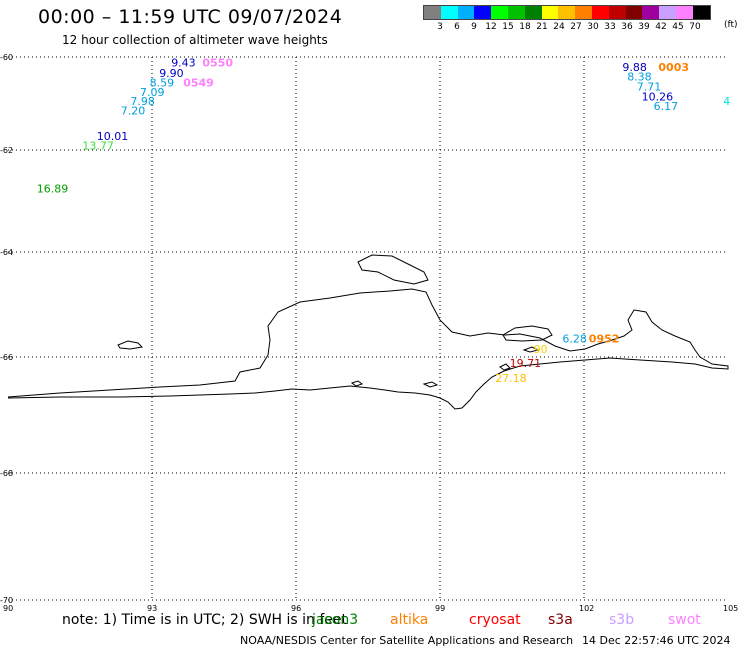  What do you see at coordinates (576, 27) in the screenshot?
I see `legend-tick: 27` at bounding box center [576, 27].